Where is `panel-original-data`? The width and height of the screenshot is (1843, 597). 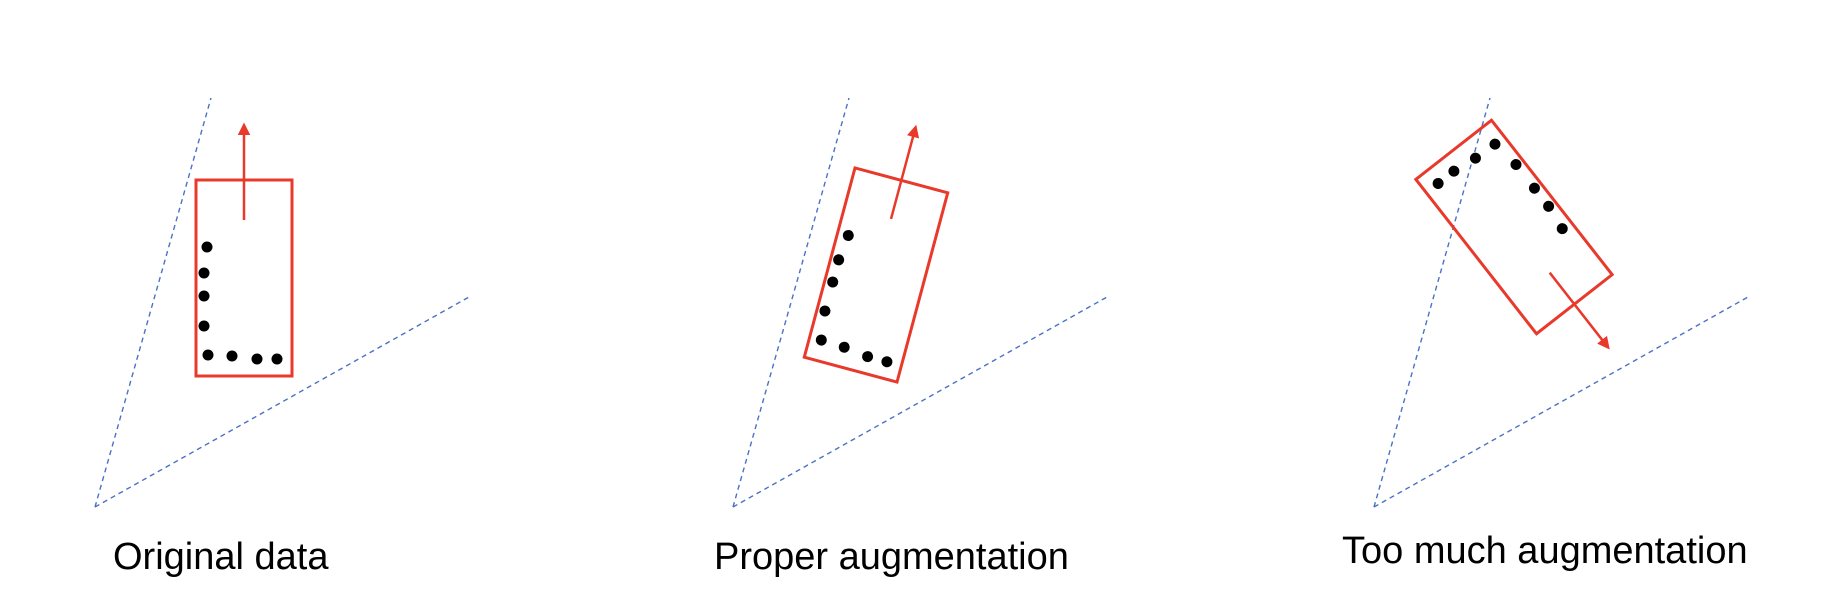 panel-original-data is located at coordinates (282, 302).